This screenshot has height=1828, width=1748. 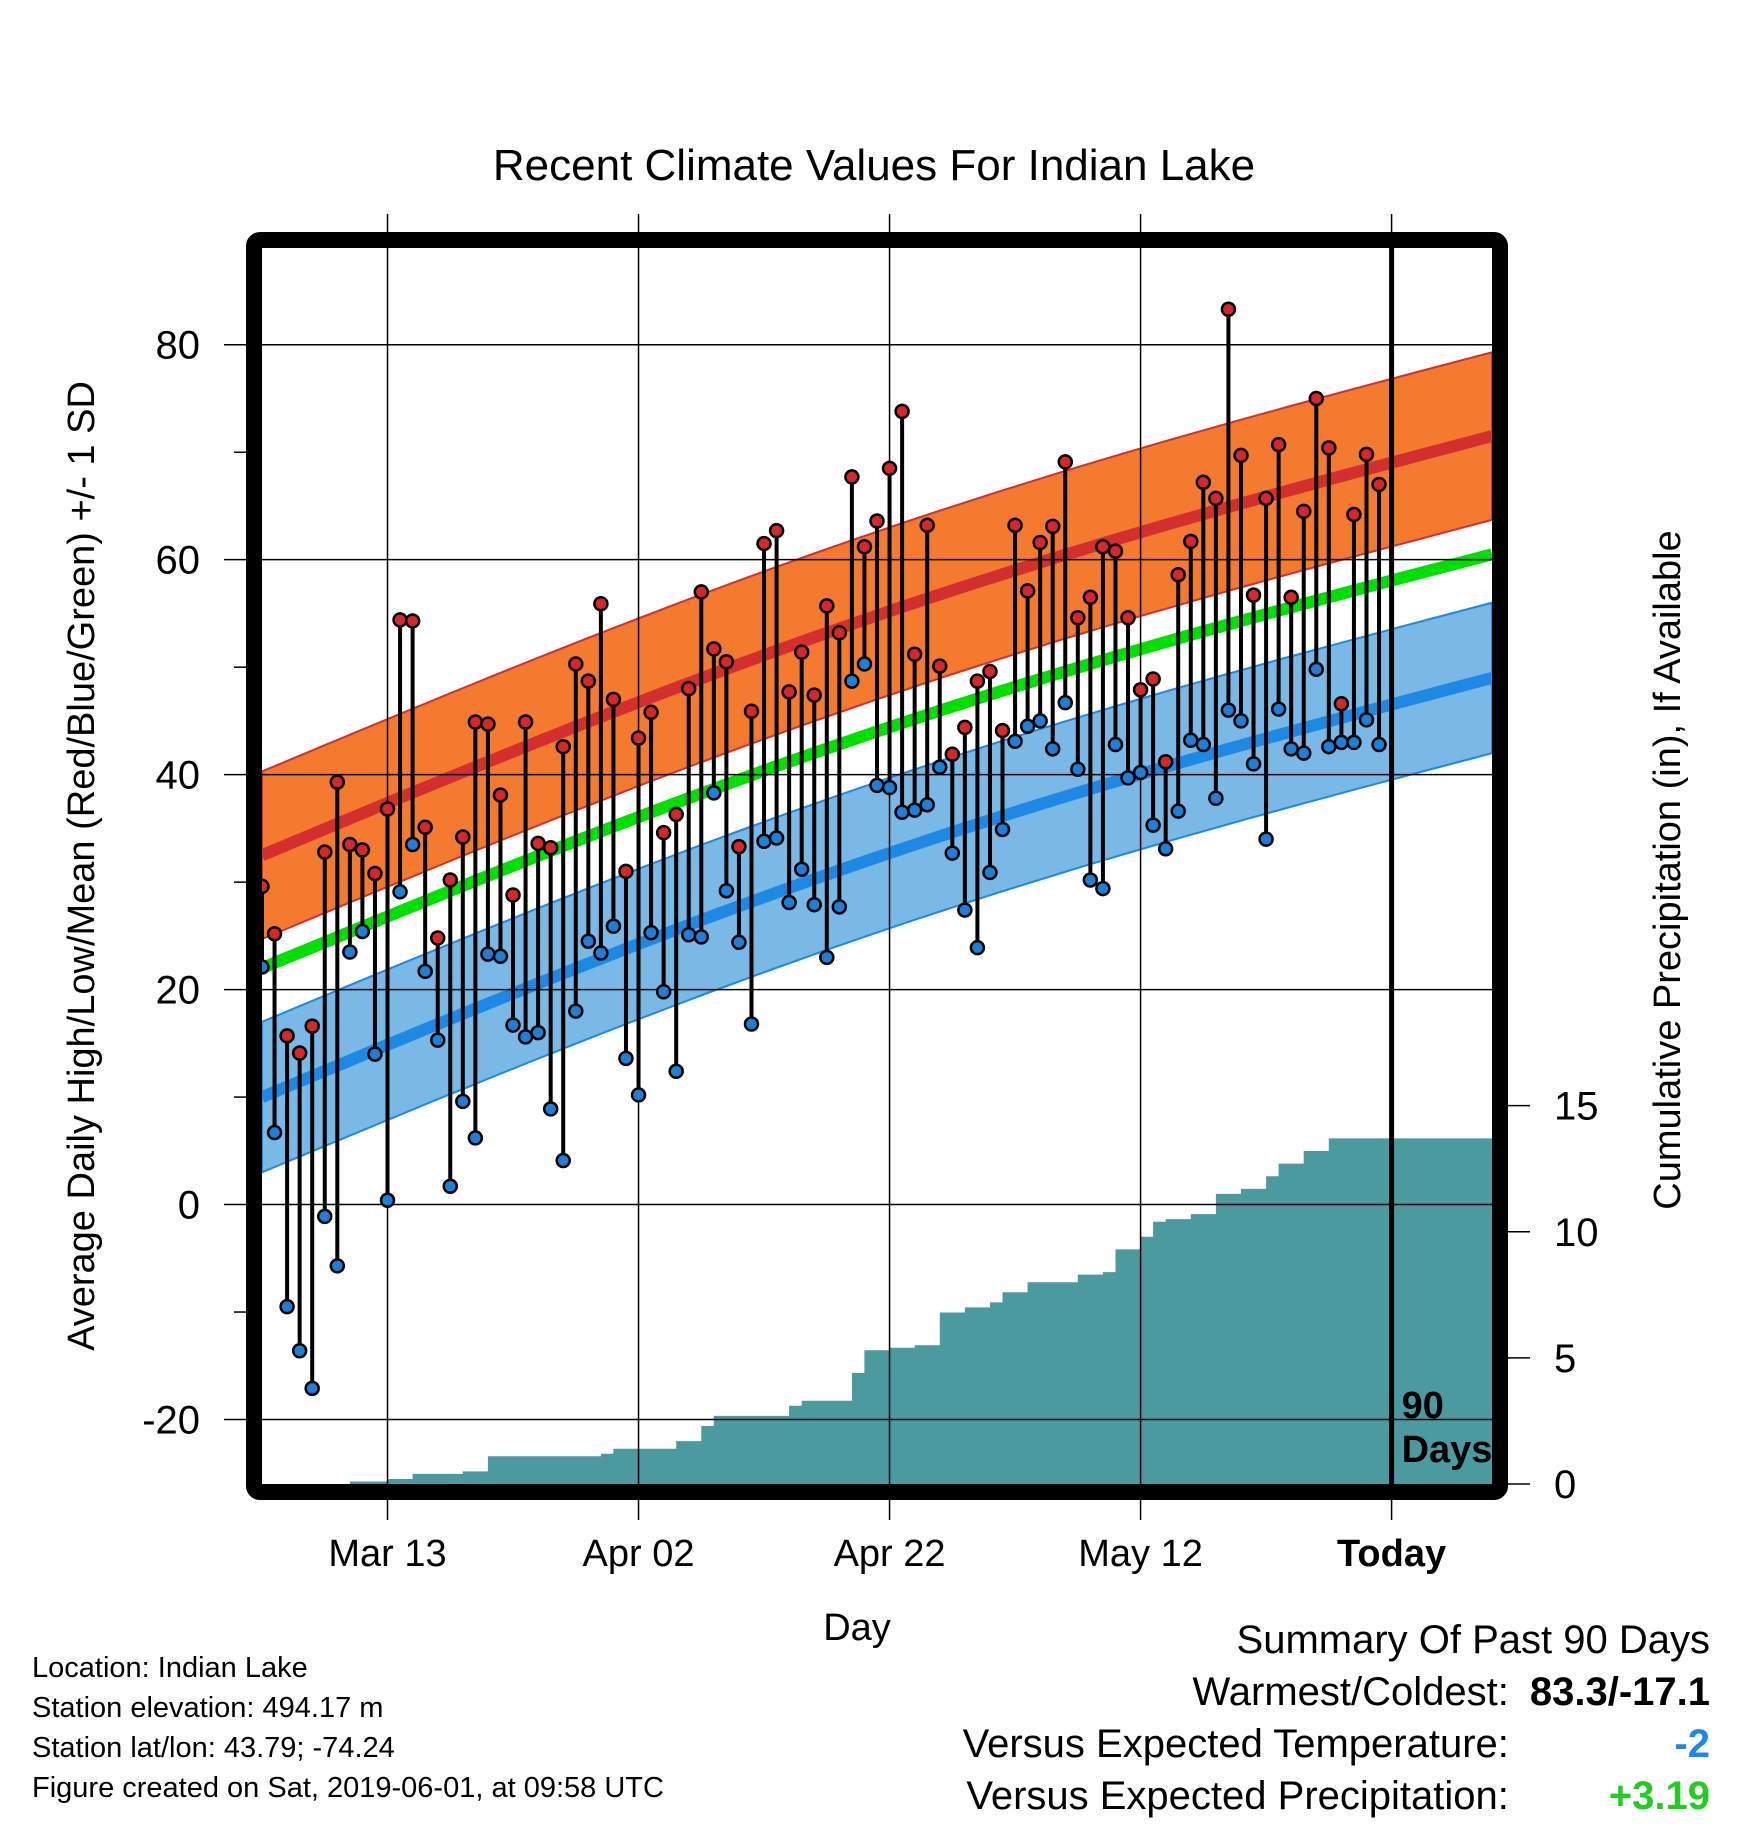 I want to click on precip-anomaly-label: Versus Expected Precipitation:, so click(x=1237, y=1796).